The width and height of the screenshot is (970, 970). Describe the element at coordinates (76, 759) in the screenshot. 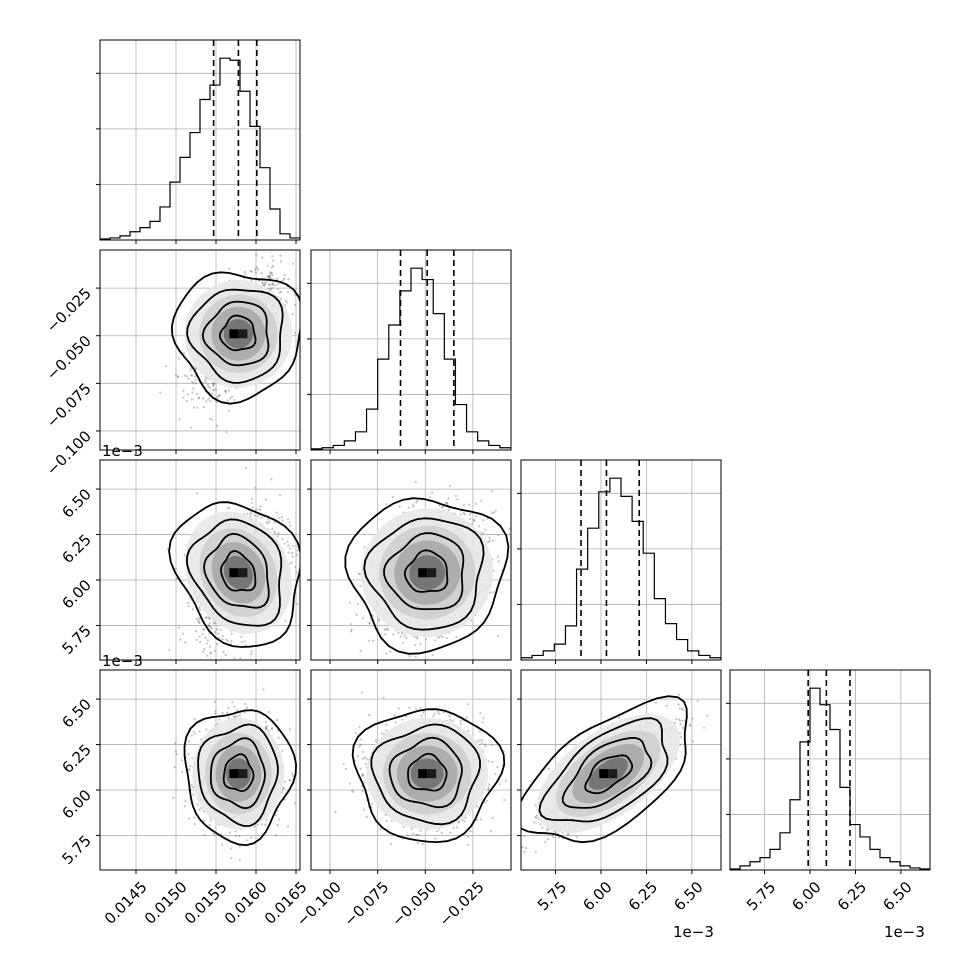

I see `y-tick-label-p3_y: 6.25` at that location.